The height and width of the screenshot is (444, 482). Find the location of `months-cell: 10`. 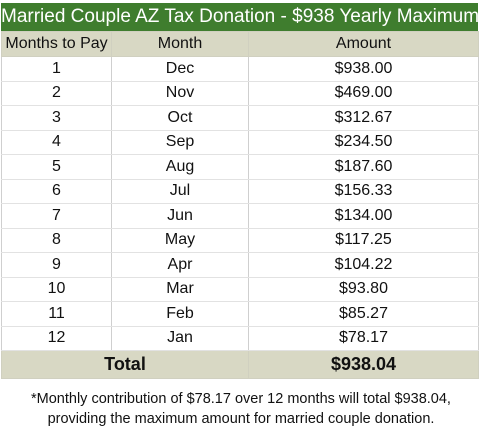

months-cell: 10 is located at coordinates (56, 289).